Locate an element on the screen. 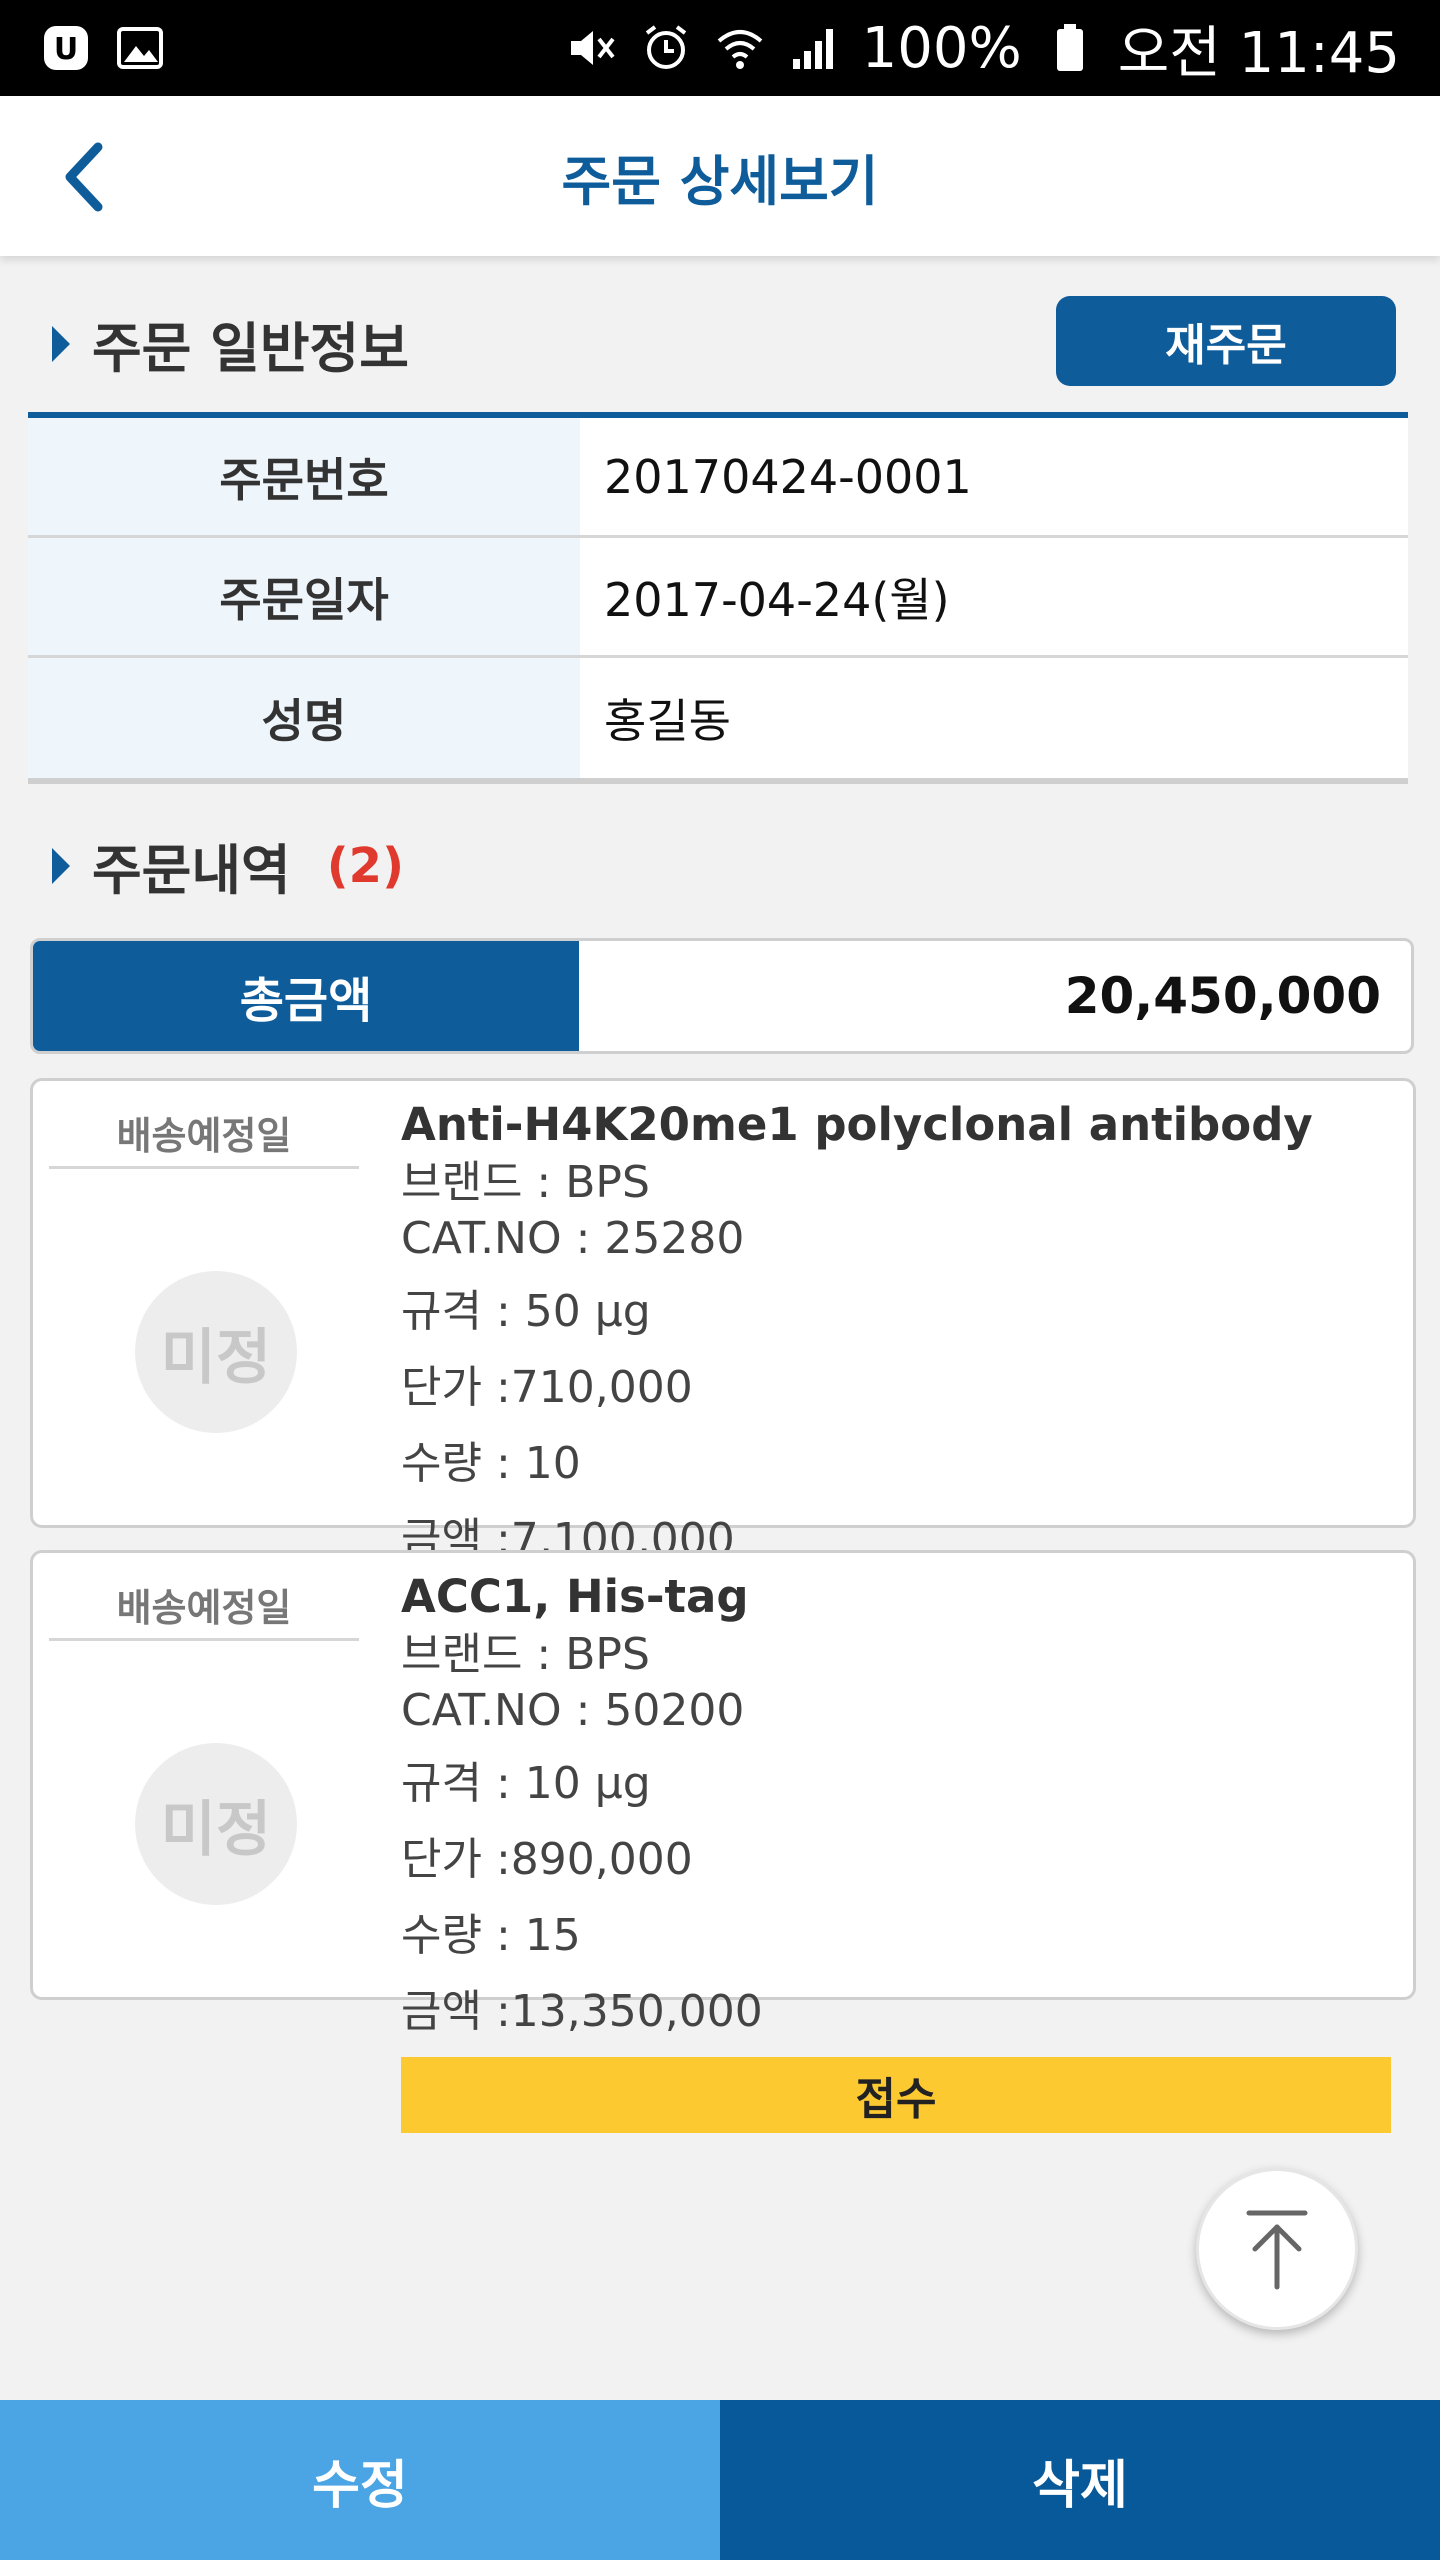 The image size is (1440, 2560). general-info-title: 주문 일반정보 is located at coordinates (250, 348).